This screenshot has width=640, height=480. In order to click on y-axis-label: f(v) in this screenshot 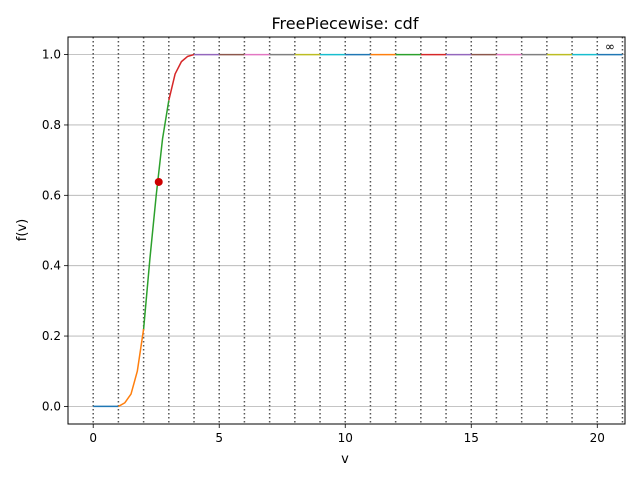, I will do `click(22, 230)`.